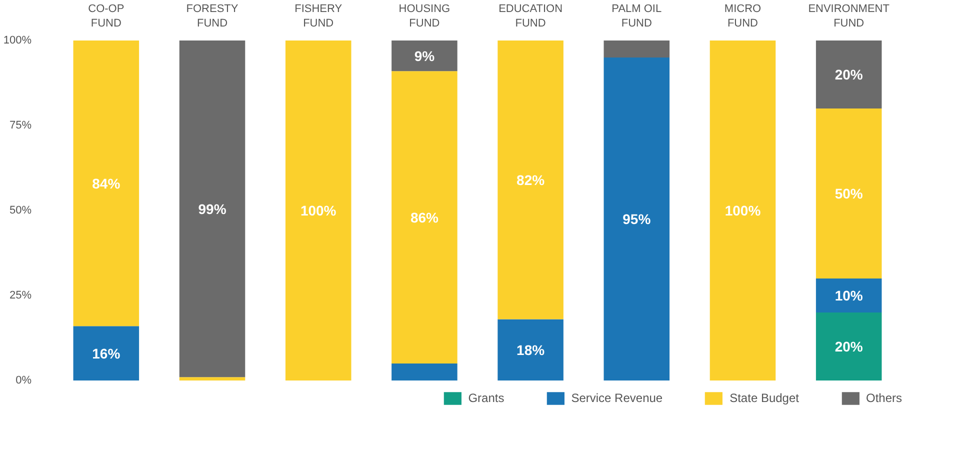 The image size is (956, 468). I want to click on x-tick-label: HOUSING FUND, so click(424, 16).